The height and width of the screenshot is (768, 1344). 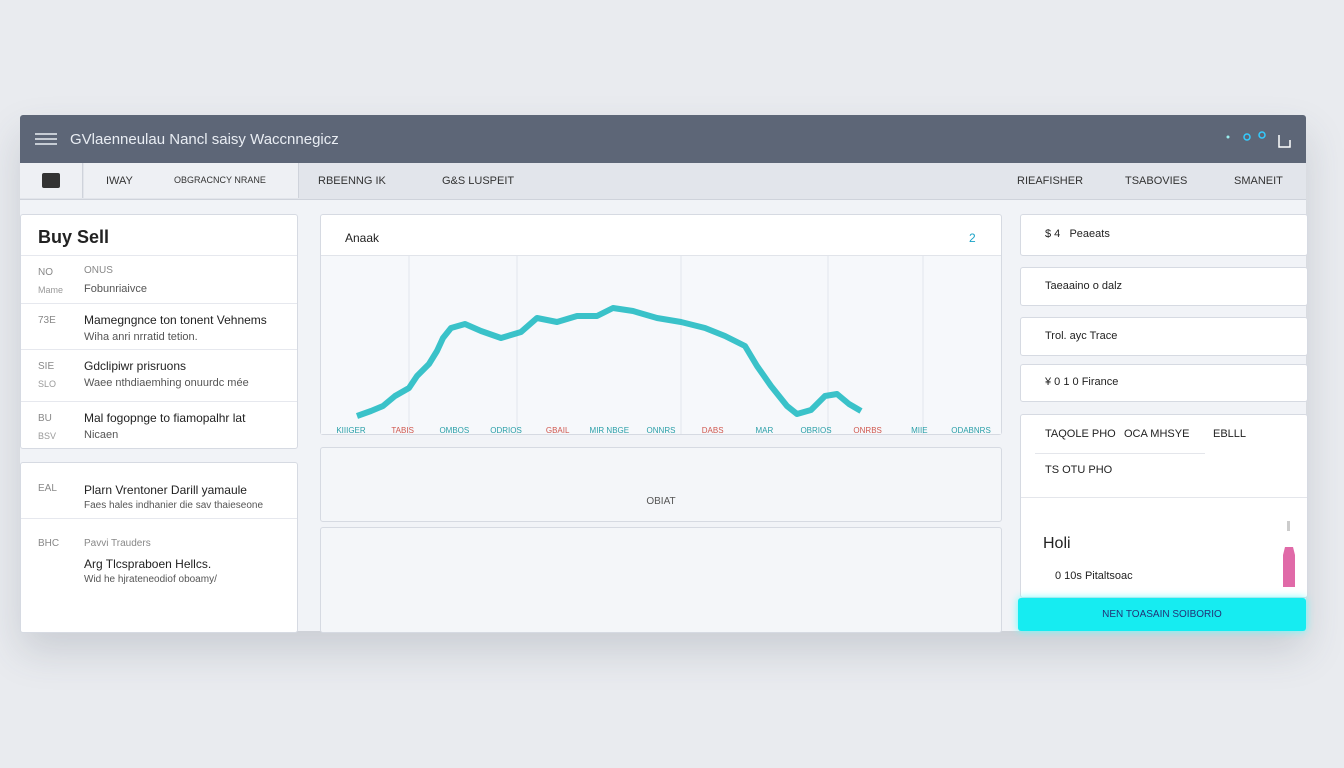 I want to click on menu-icon, so click(x=46, y=139).